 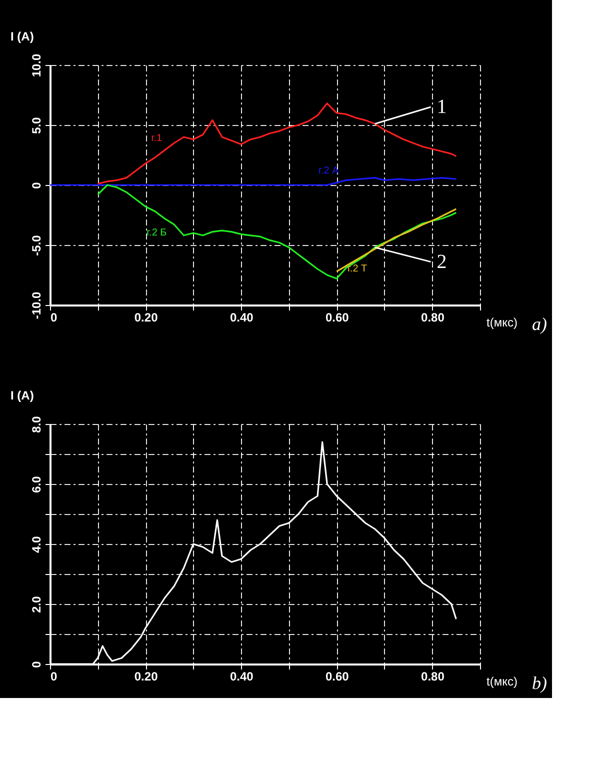 I want to click on y-tick-label: 5.0, so click(x=37, y=125).